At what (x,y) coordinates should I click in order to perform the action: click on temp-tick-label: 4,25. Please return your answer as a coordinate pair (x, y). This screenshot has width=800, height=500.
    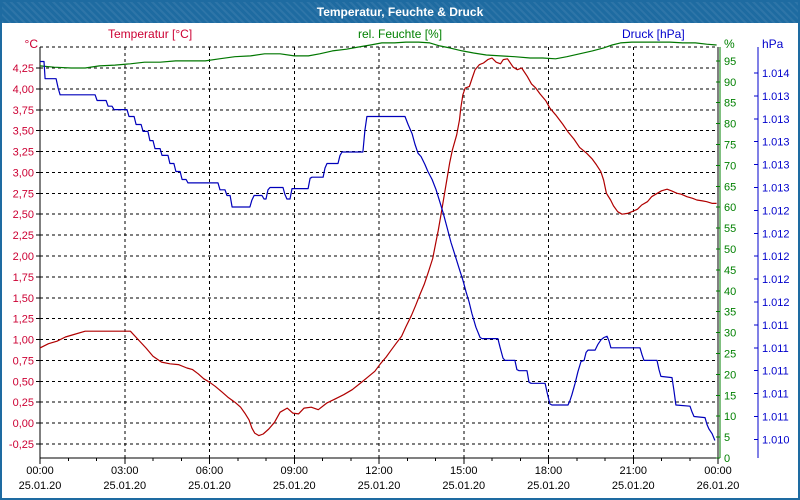
    Looking at the image, I should click on (23, 69).